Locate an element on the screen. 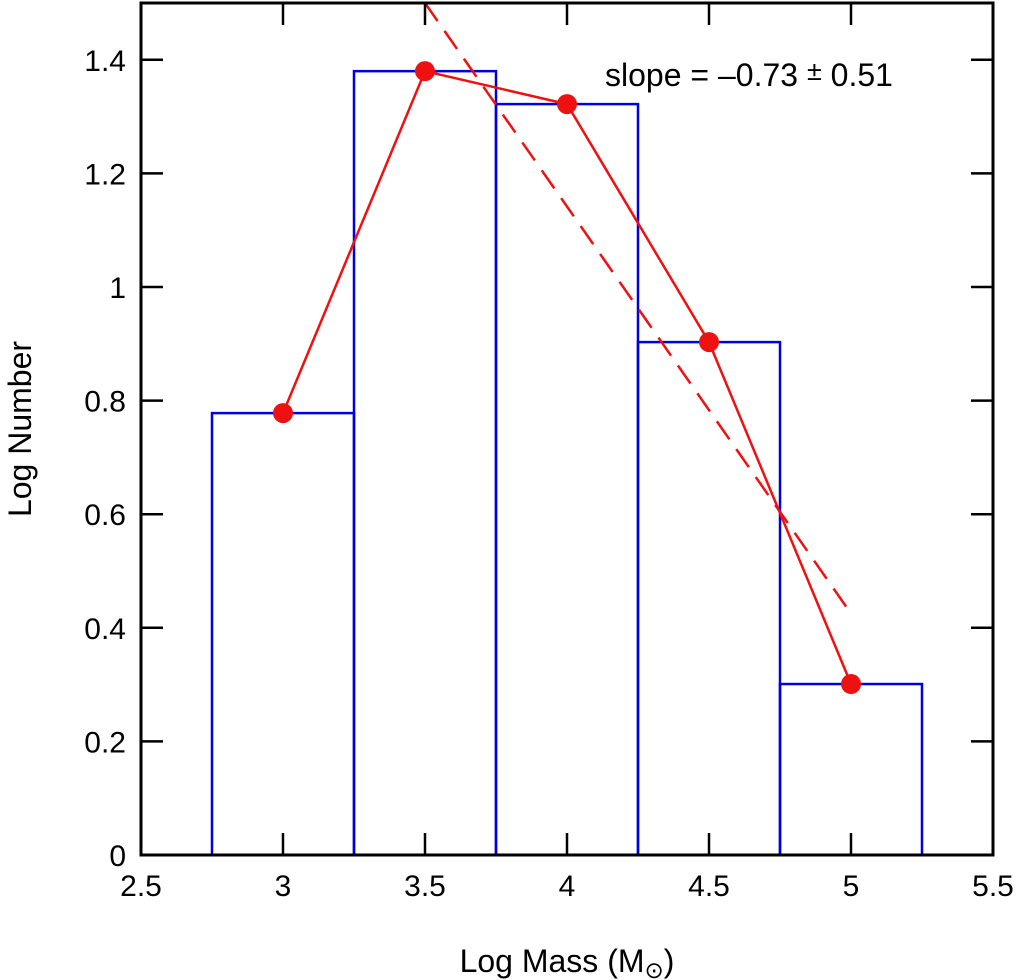 The height and width of the screenshot is (980, 1020). slope-annotation: slope = –0.73 ± 0.51 is located at coordinates (749, 74).